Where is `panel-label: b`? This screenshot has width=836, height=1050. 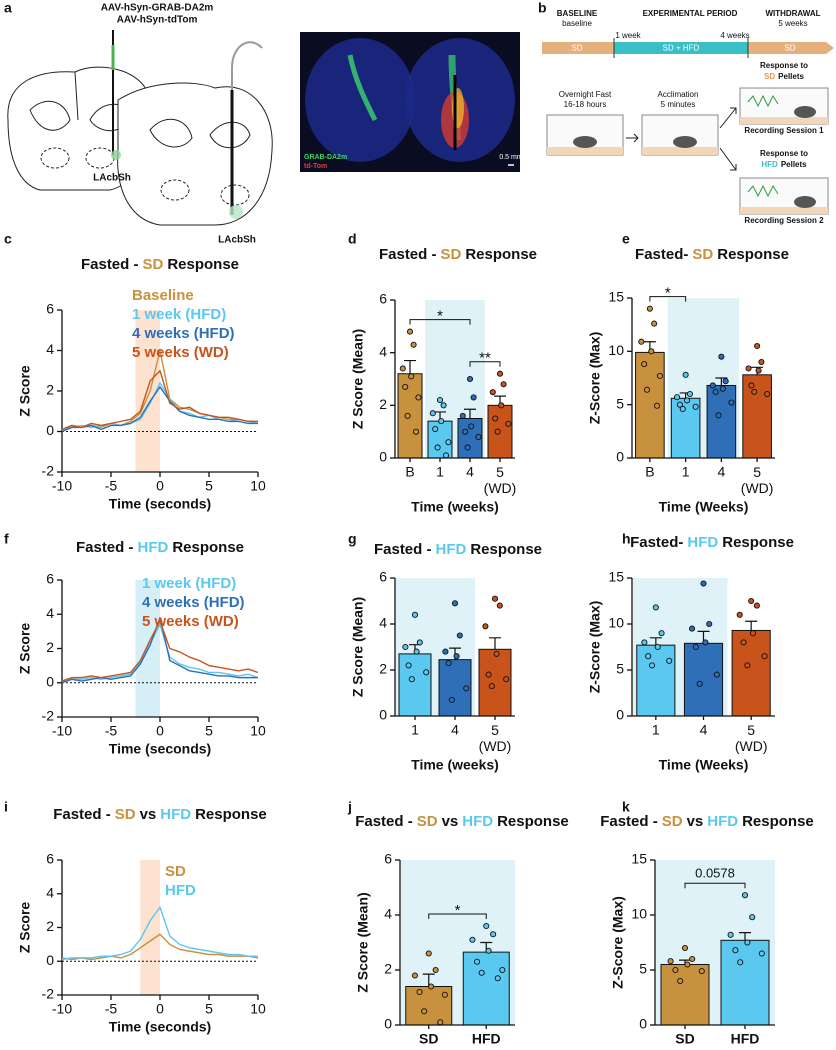
panel-label: b is located at coordinates (542, 8).